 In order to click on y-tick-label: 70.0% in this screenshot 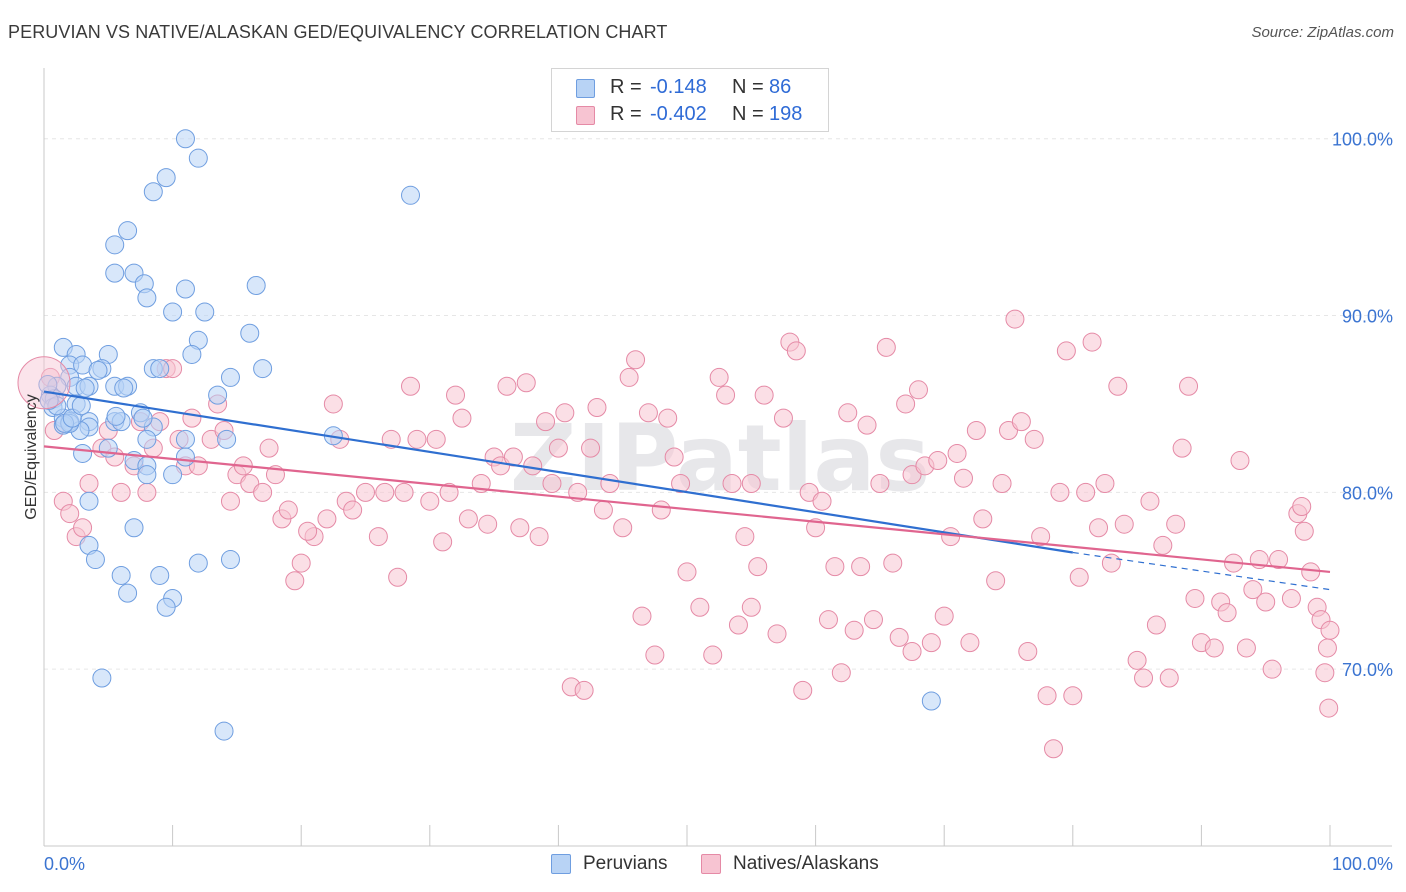, I will do `click(1367, 670)`.